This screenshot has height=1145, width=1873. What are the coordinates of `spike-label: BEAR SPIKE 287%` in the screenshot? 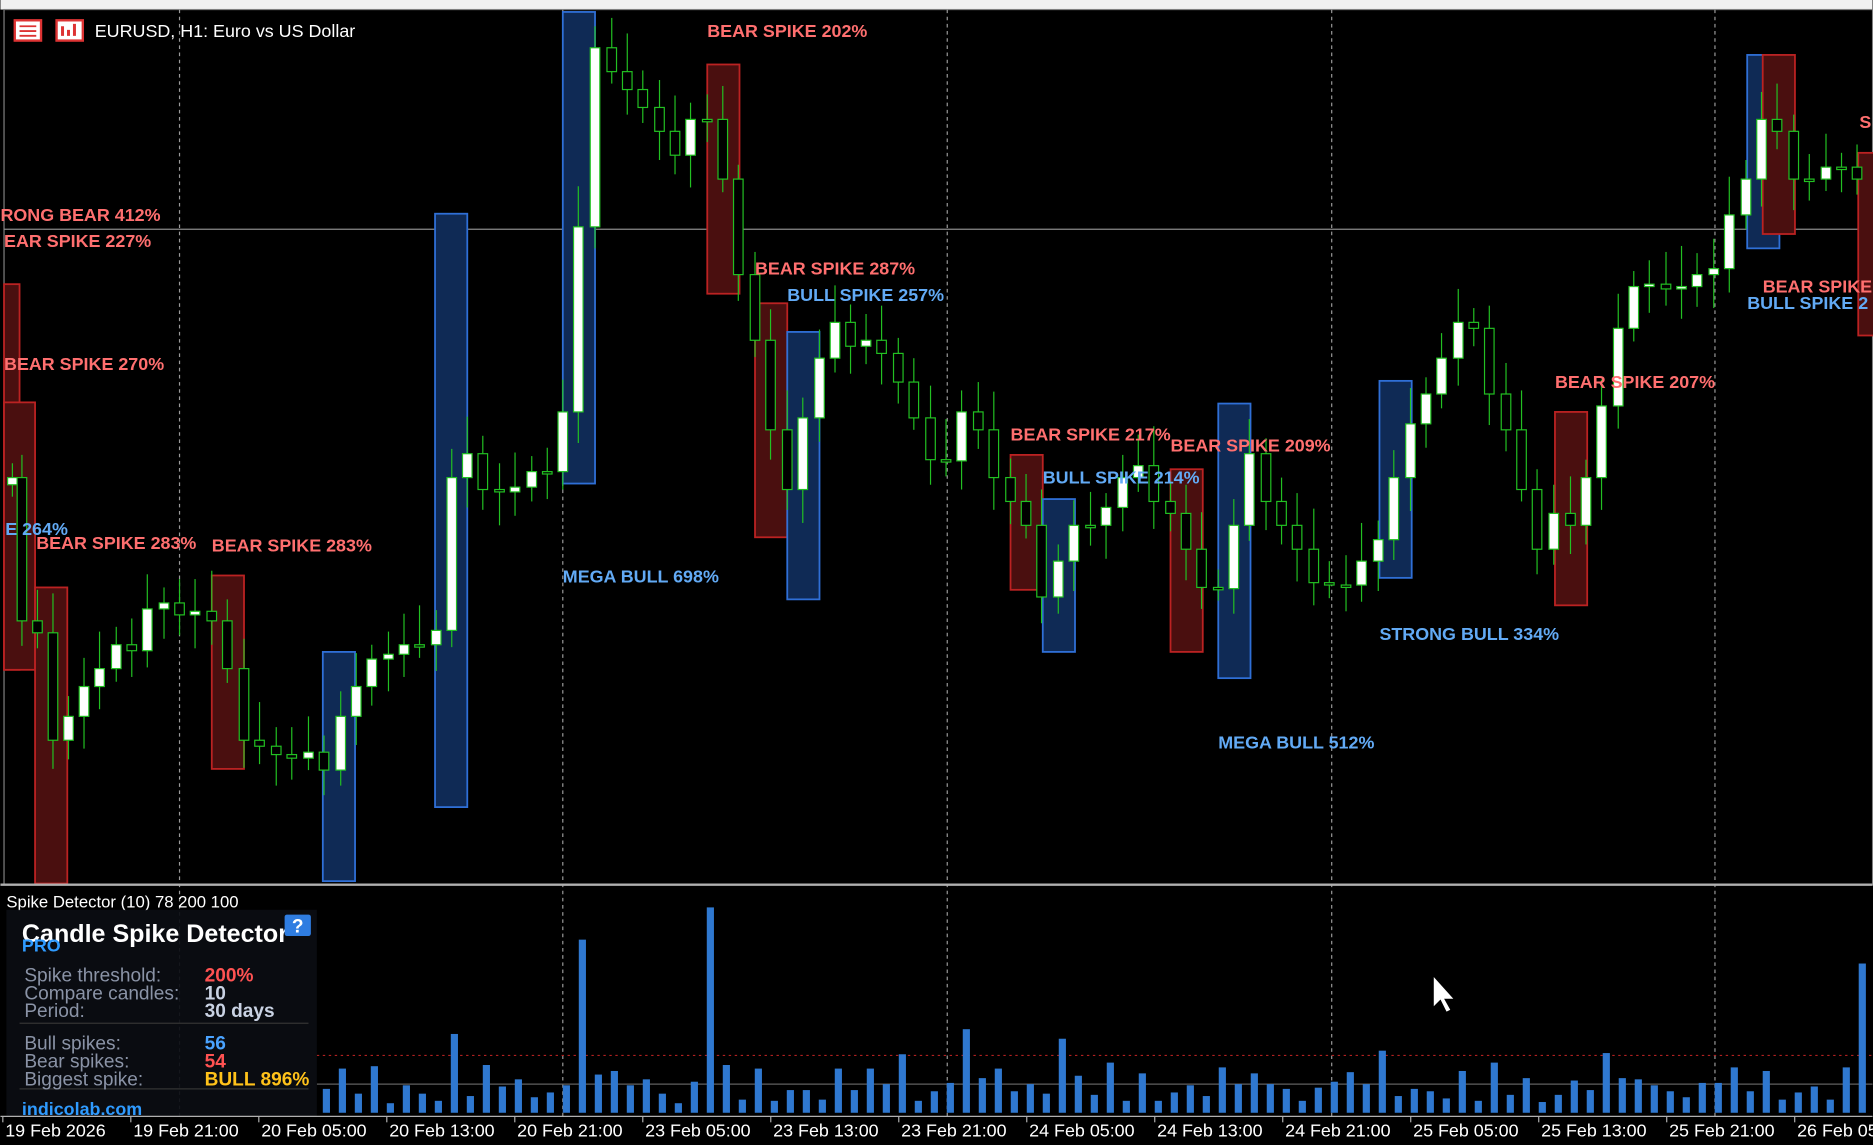 It's located at (835, 269).